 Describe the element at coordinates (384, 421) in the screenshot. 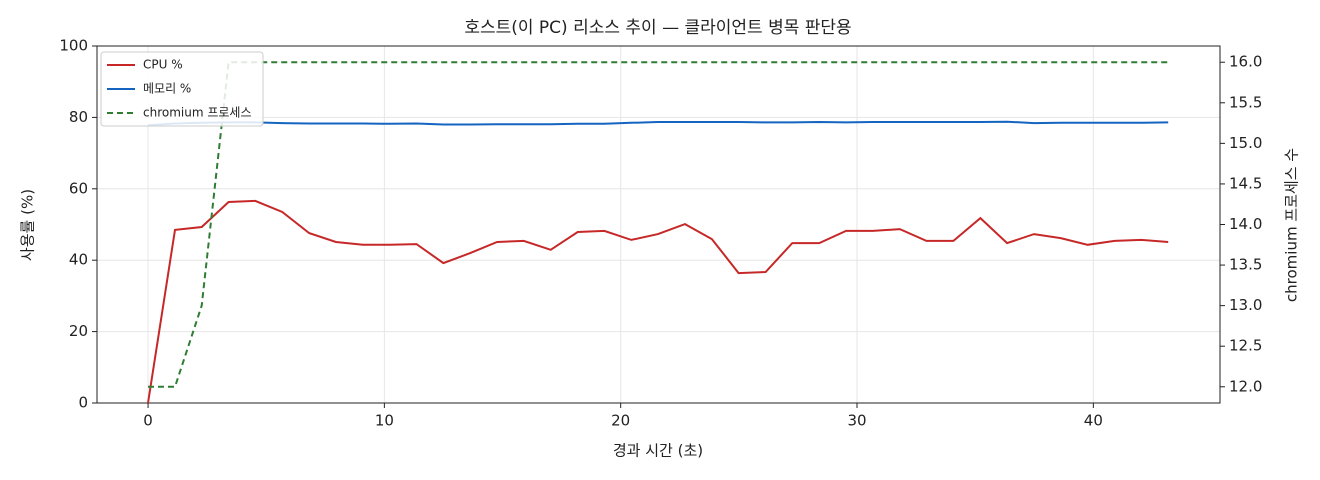

I see `x-tick-label: 10` at that location.